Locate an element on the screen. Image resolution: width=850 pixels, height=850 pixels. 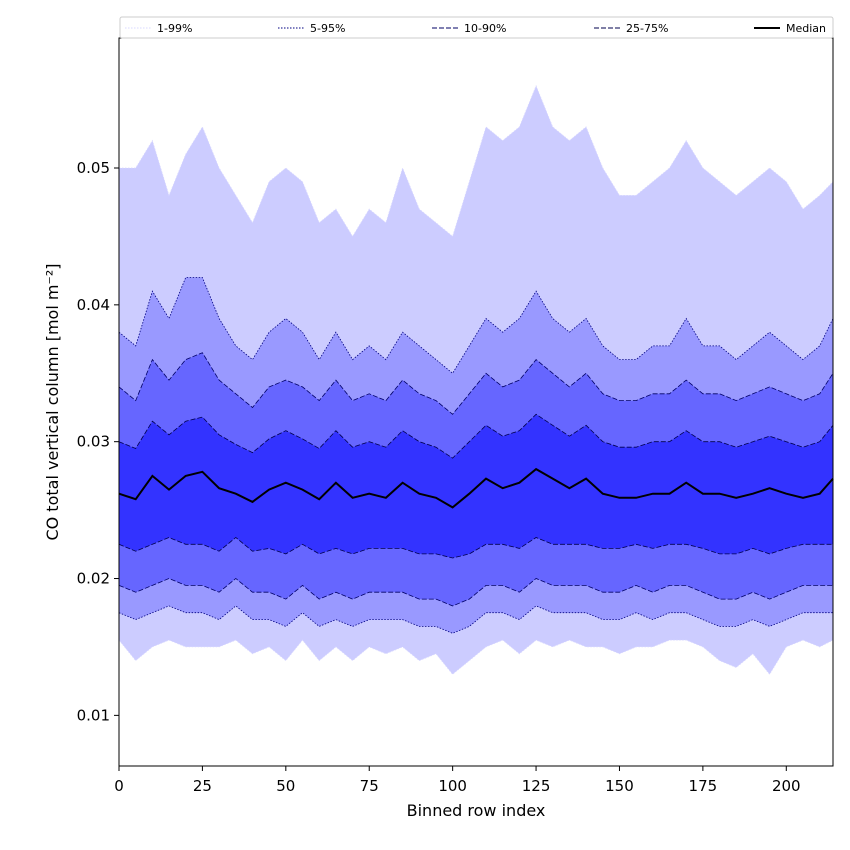
x-tick-label: 25 is located at coordinates (202, 786).